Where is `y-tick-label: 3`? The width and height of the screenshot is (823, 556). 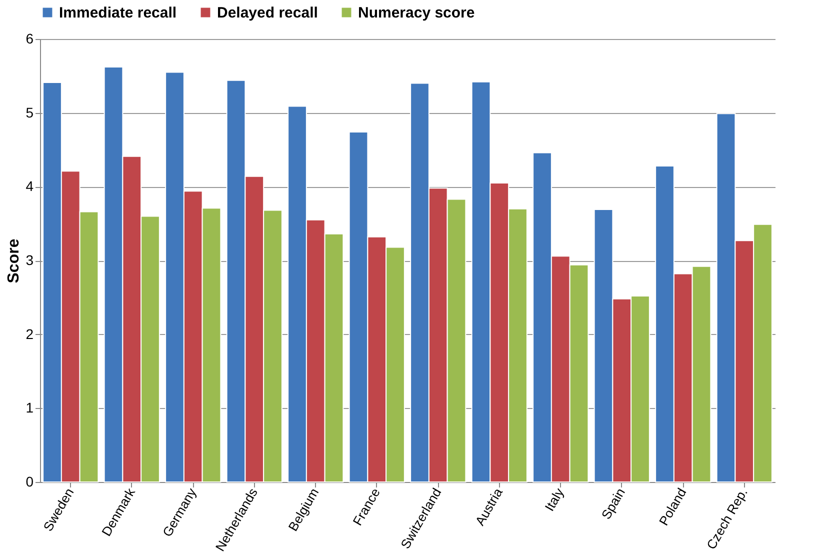
y-tick-label: 3 is located at coordinates (30, 260).